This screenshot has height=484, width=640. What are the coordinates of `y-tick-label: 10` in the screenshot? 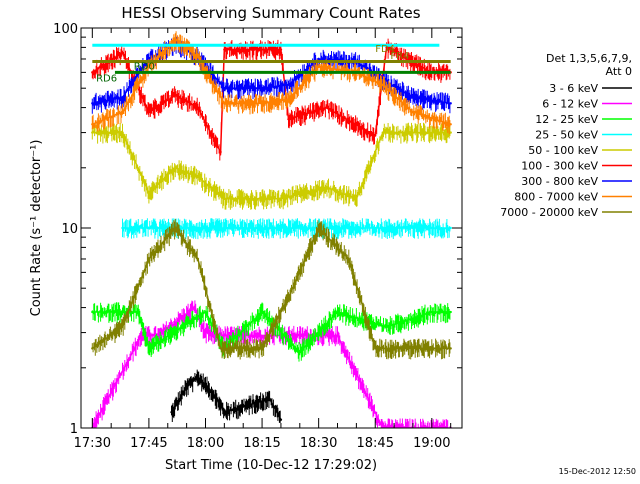 It's located at (69, 229).